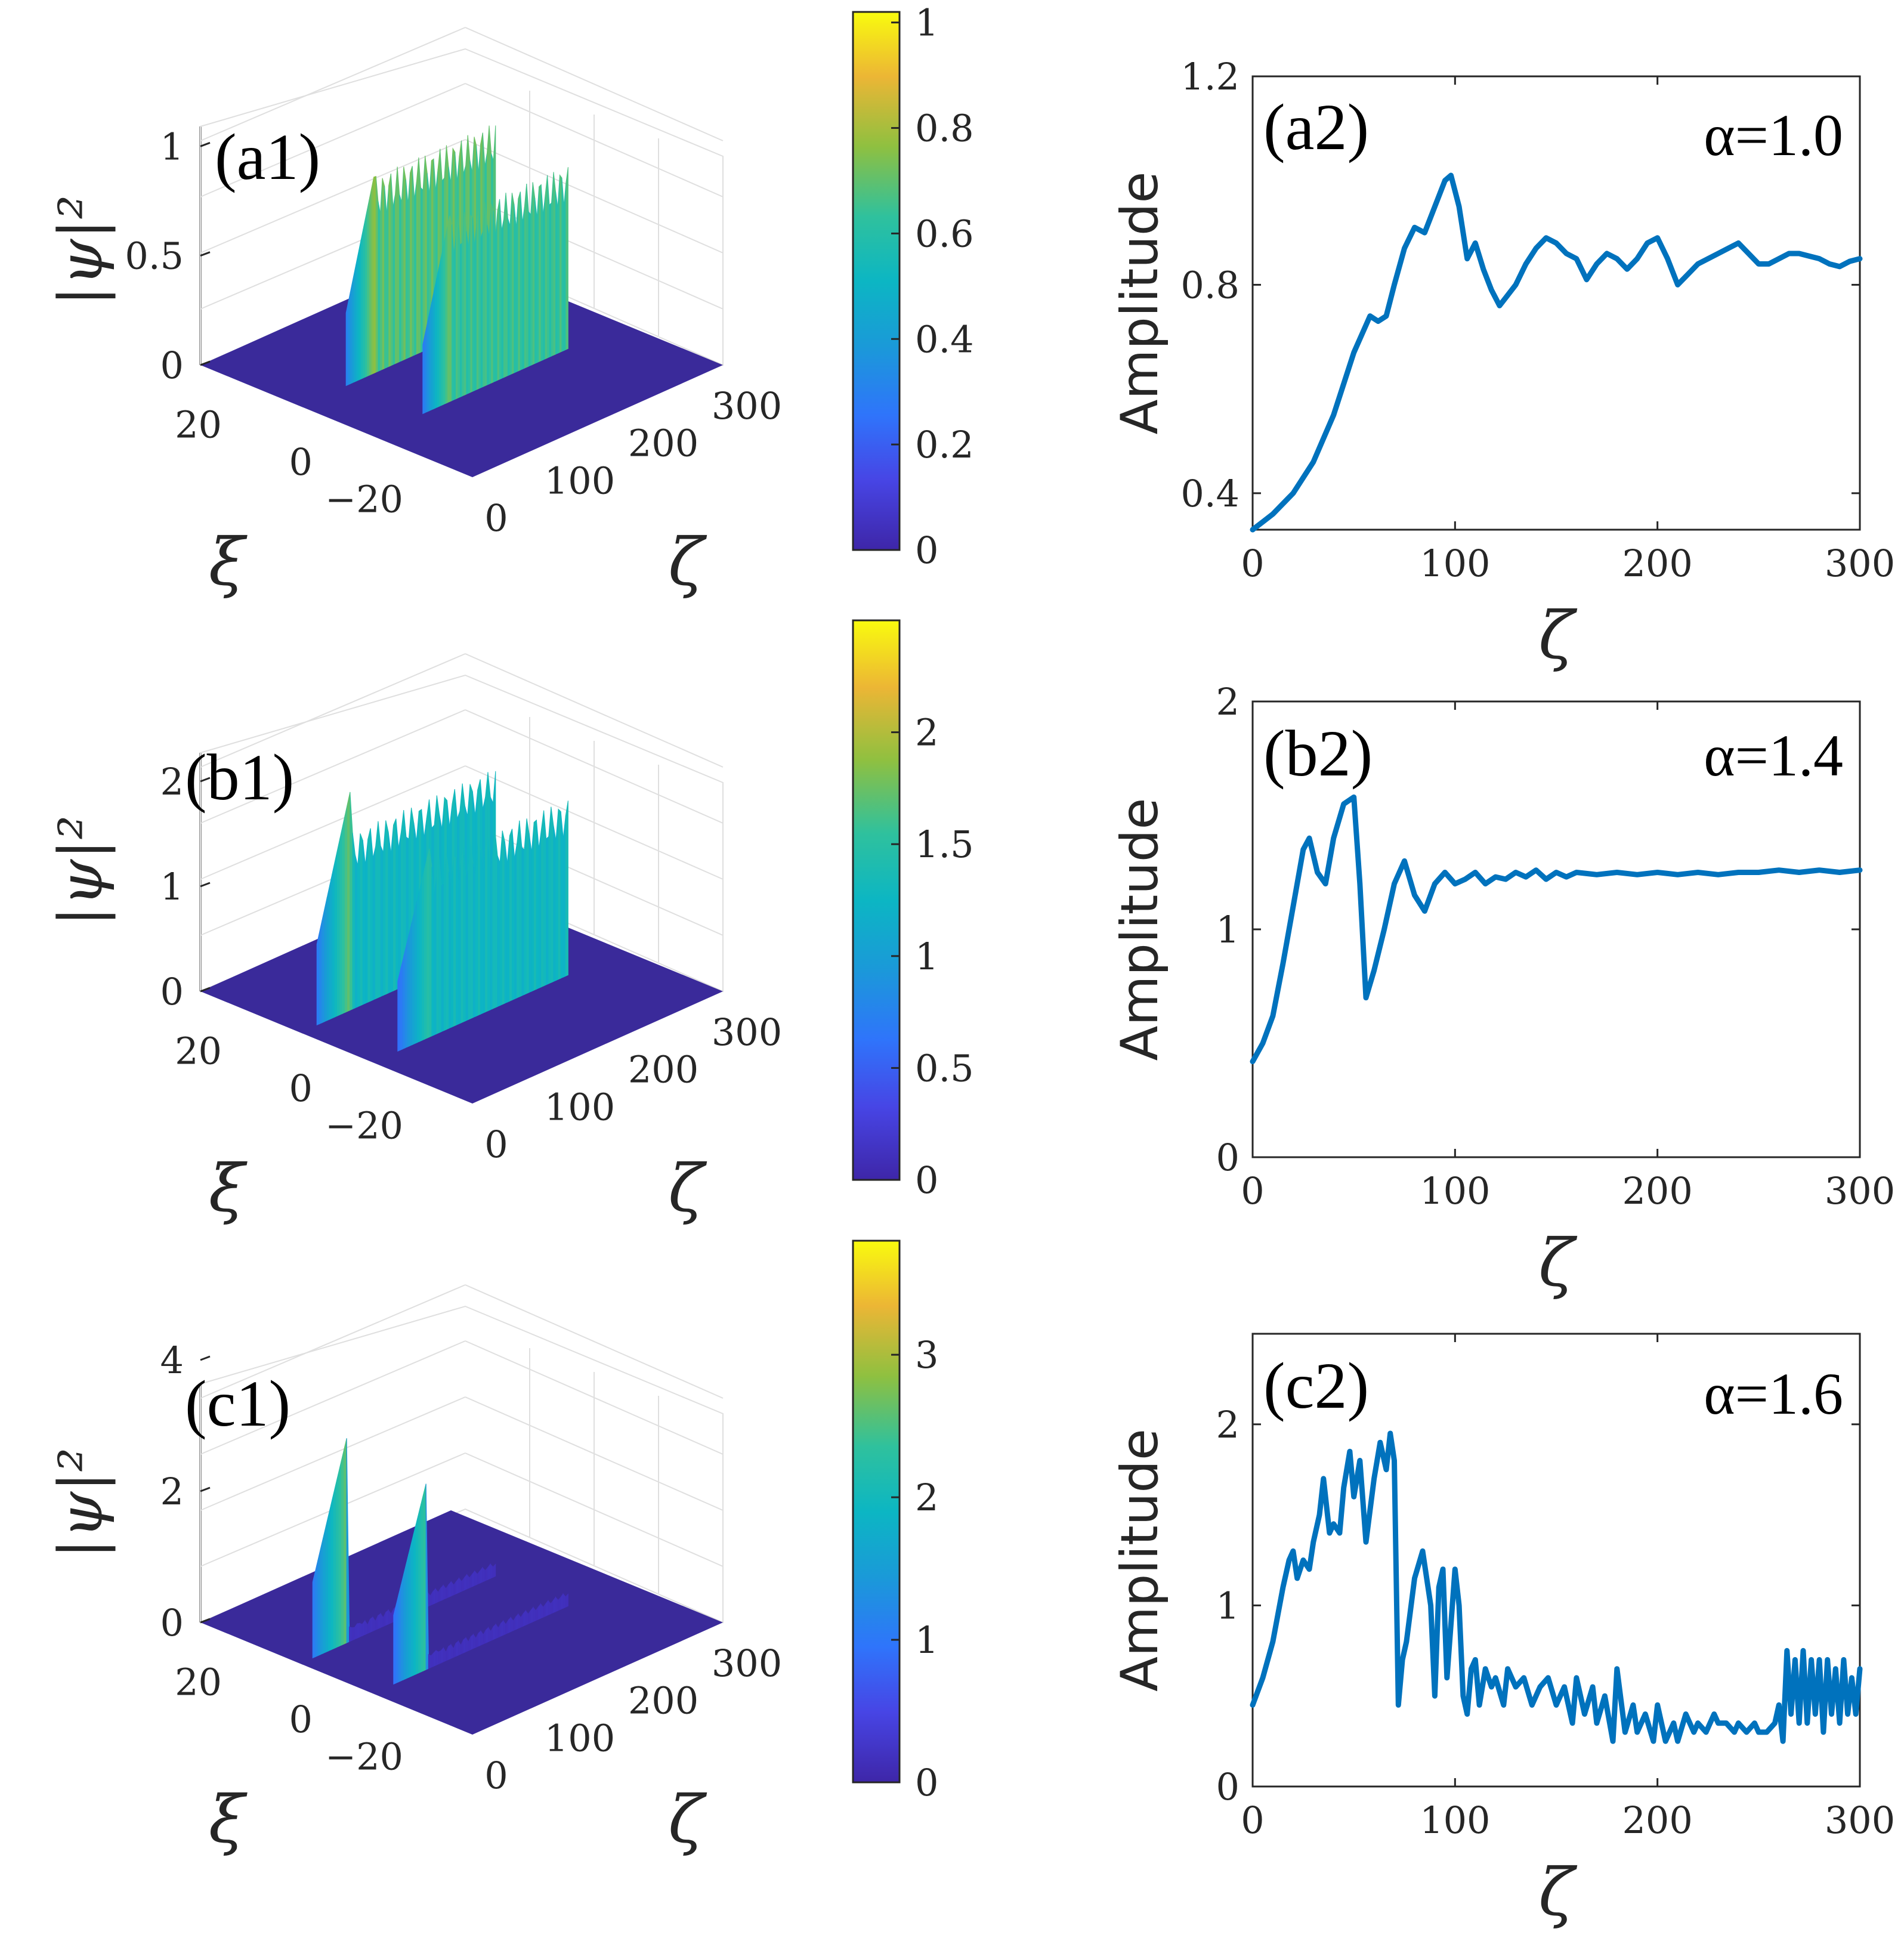 The image size is (1904, 1941). I want to click on x-axis-label: ζ, so click(1558, 1892).